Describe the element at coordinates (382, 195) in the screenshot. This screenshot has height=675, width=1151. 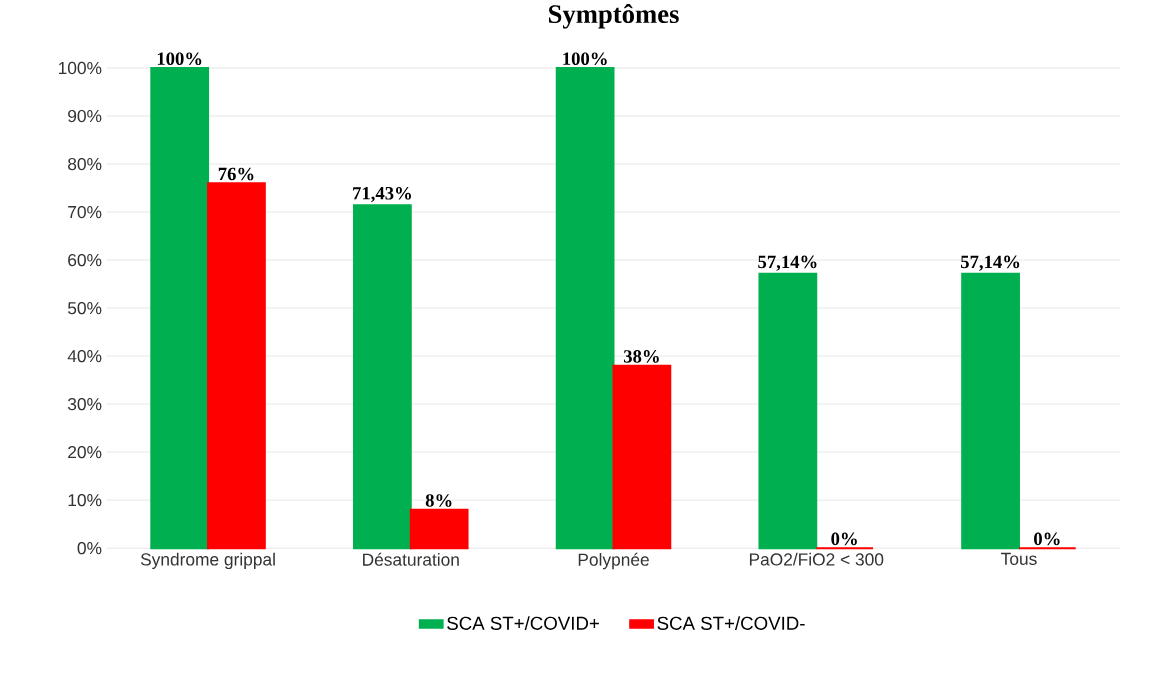
I see `data-label: 71,43%` at that location.